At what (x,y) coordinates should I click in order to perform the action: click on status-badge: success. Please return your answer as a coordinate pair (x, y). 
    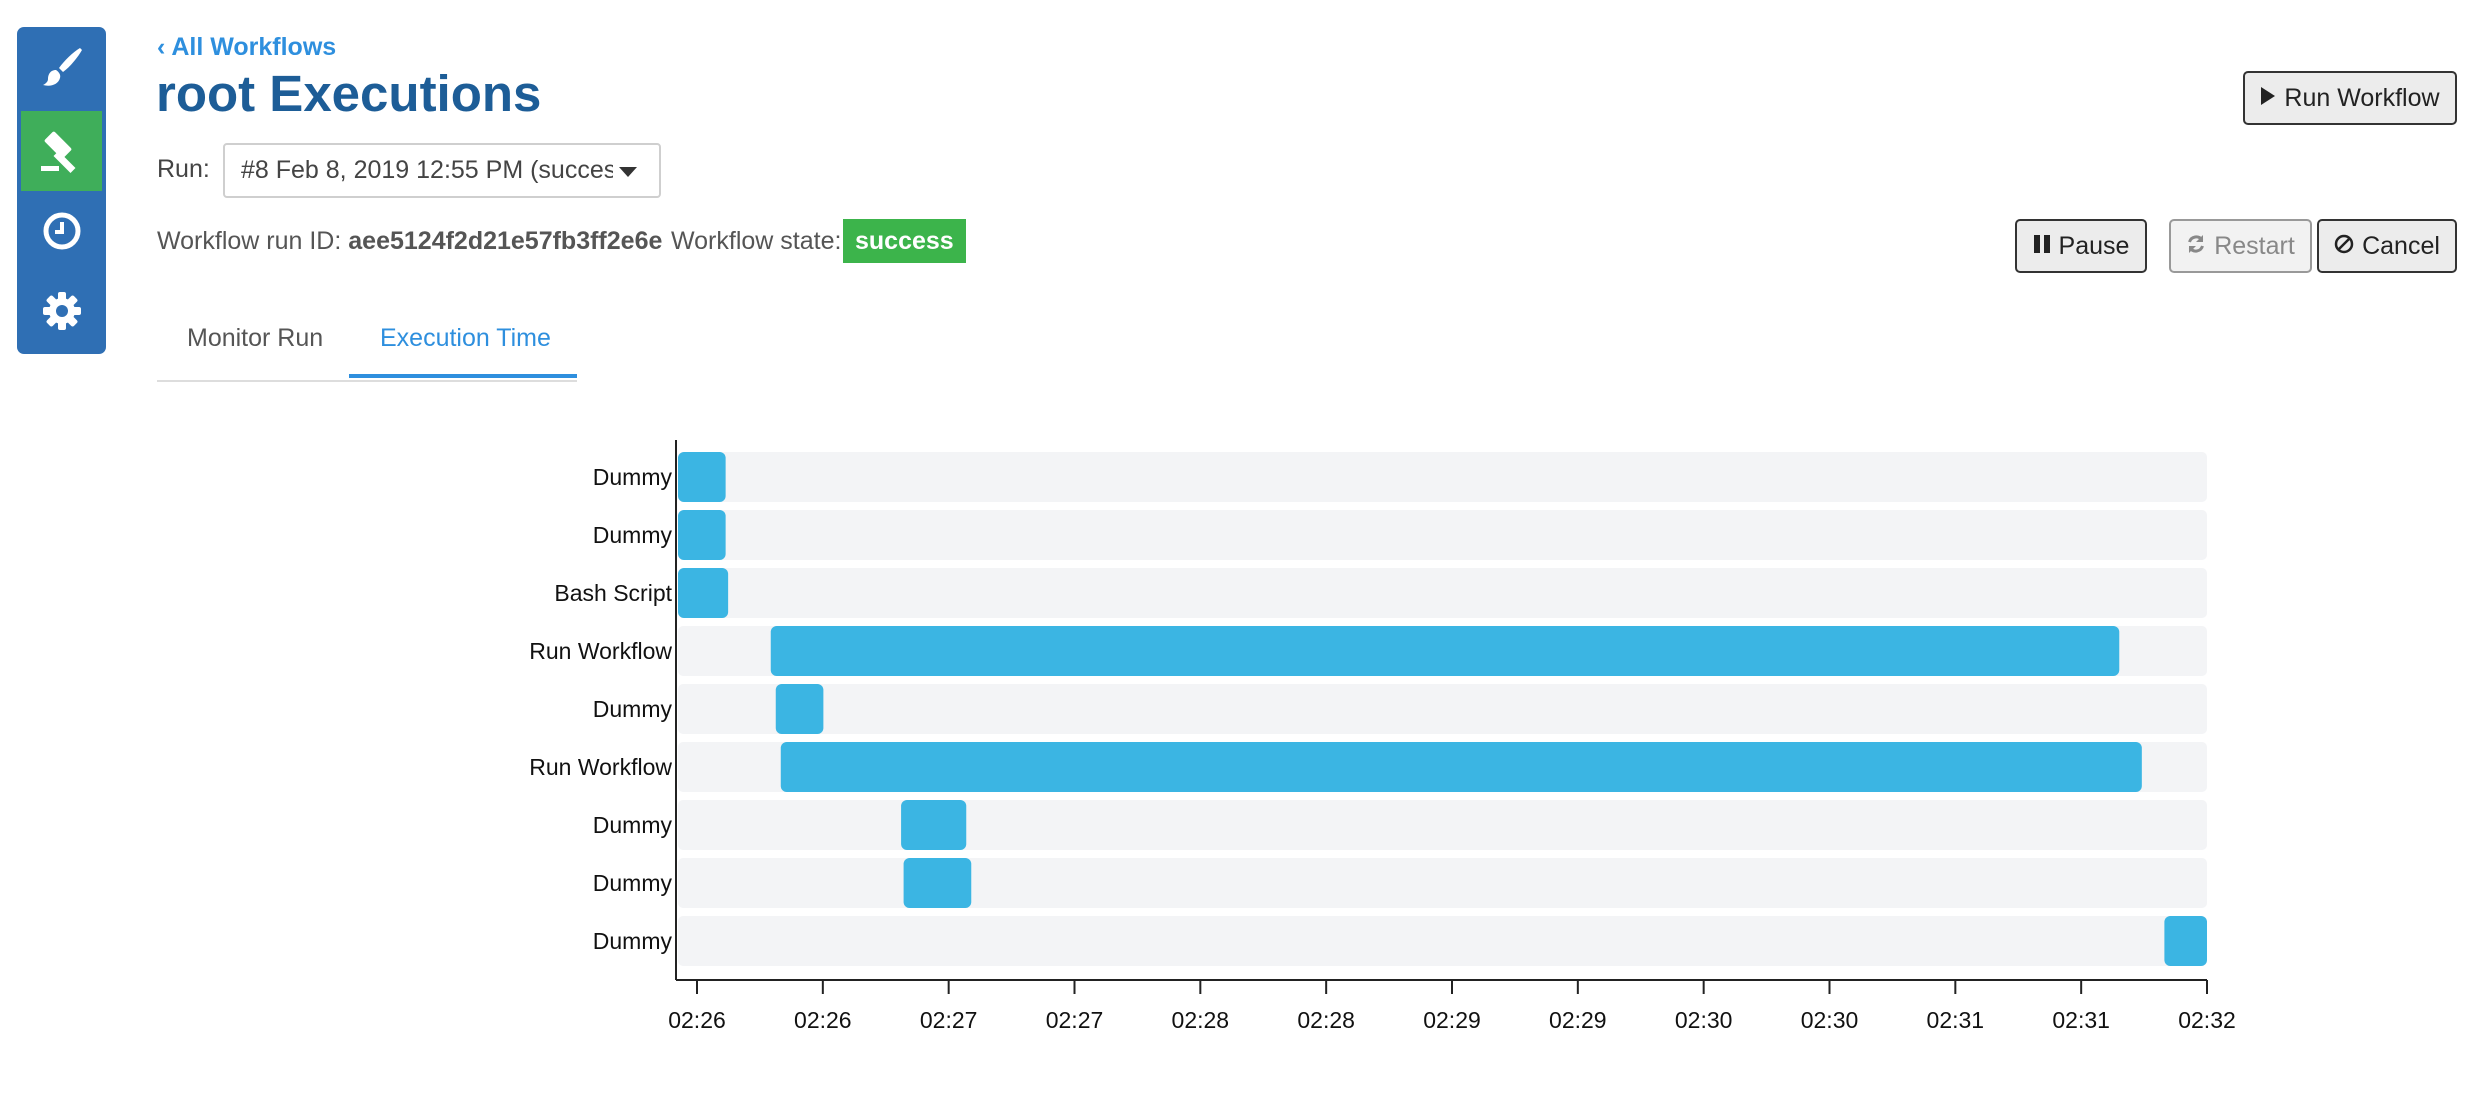
    Looking at the image, I should click on (904, 241).